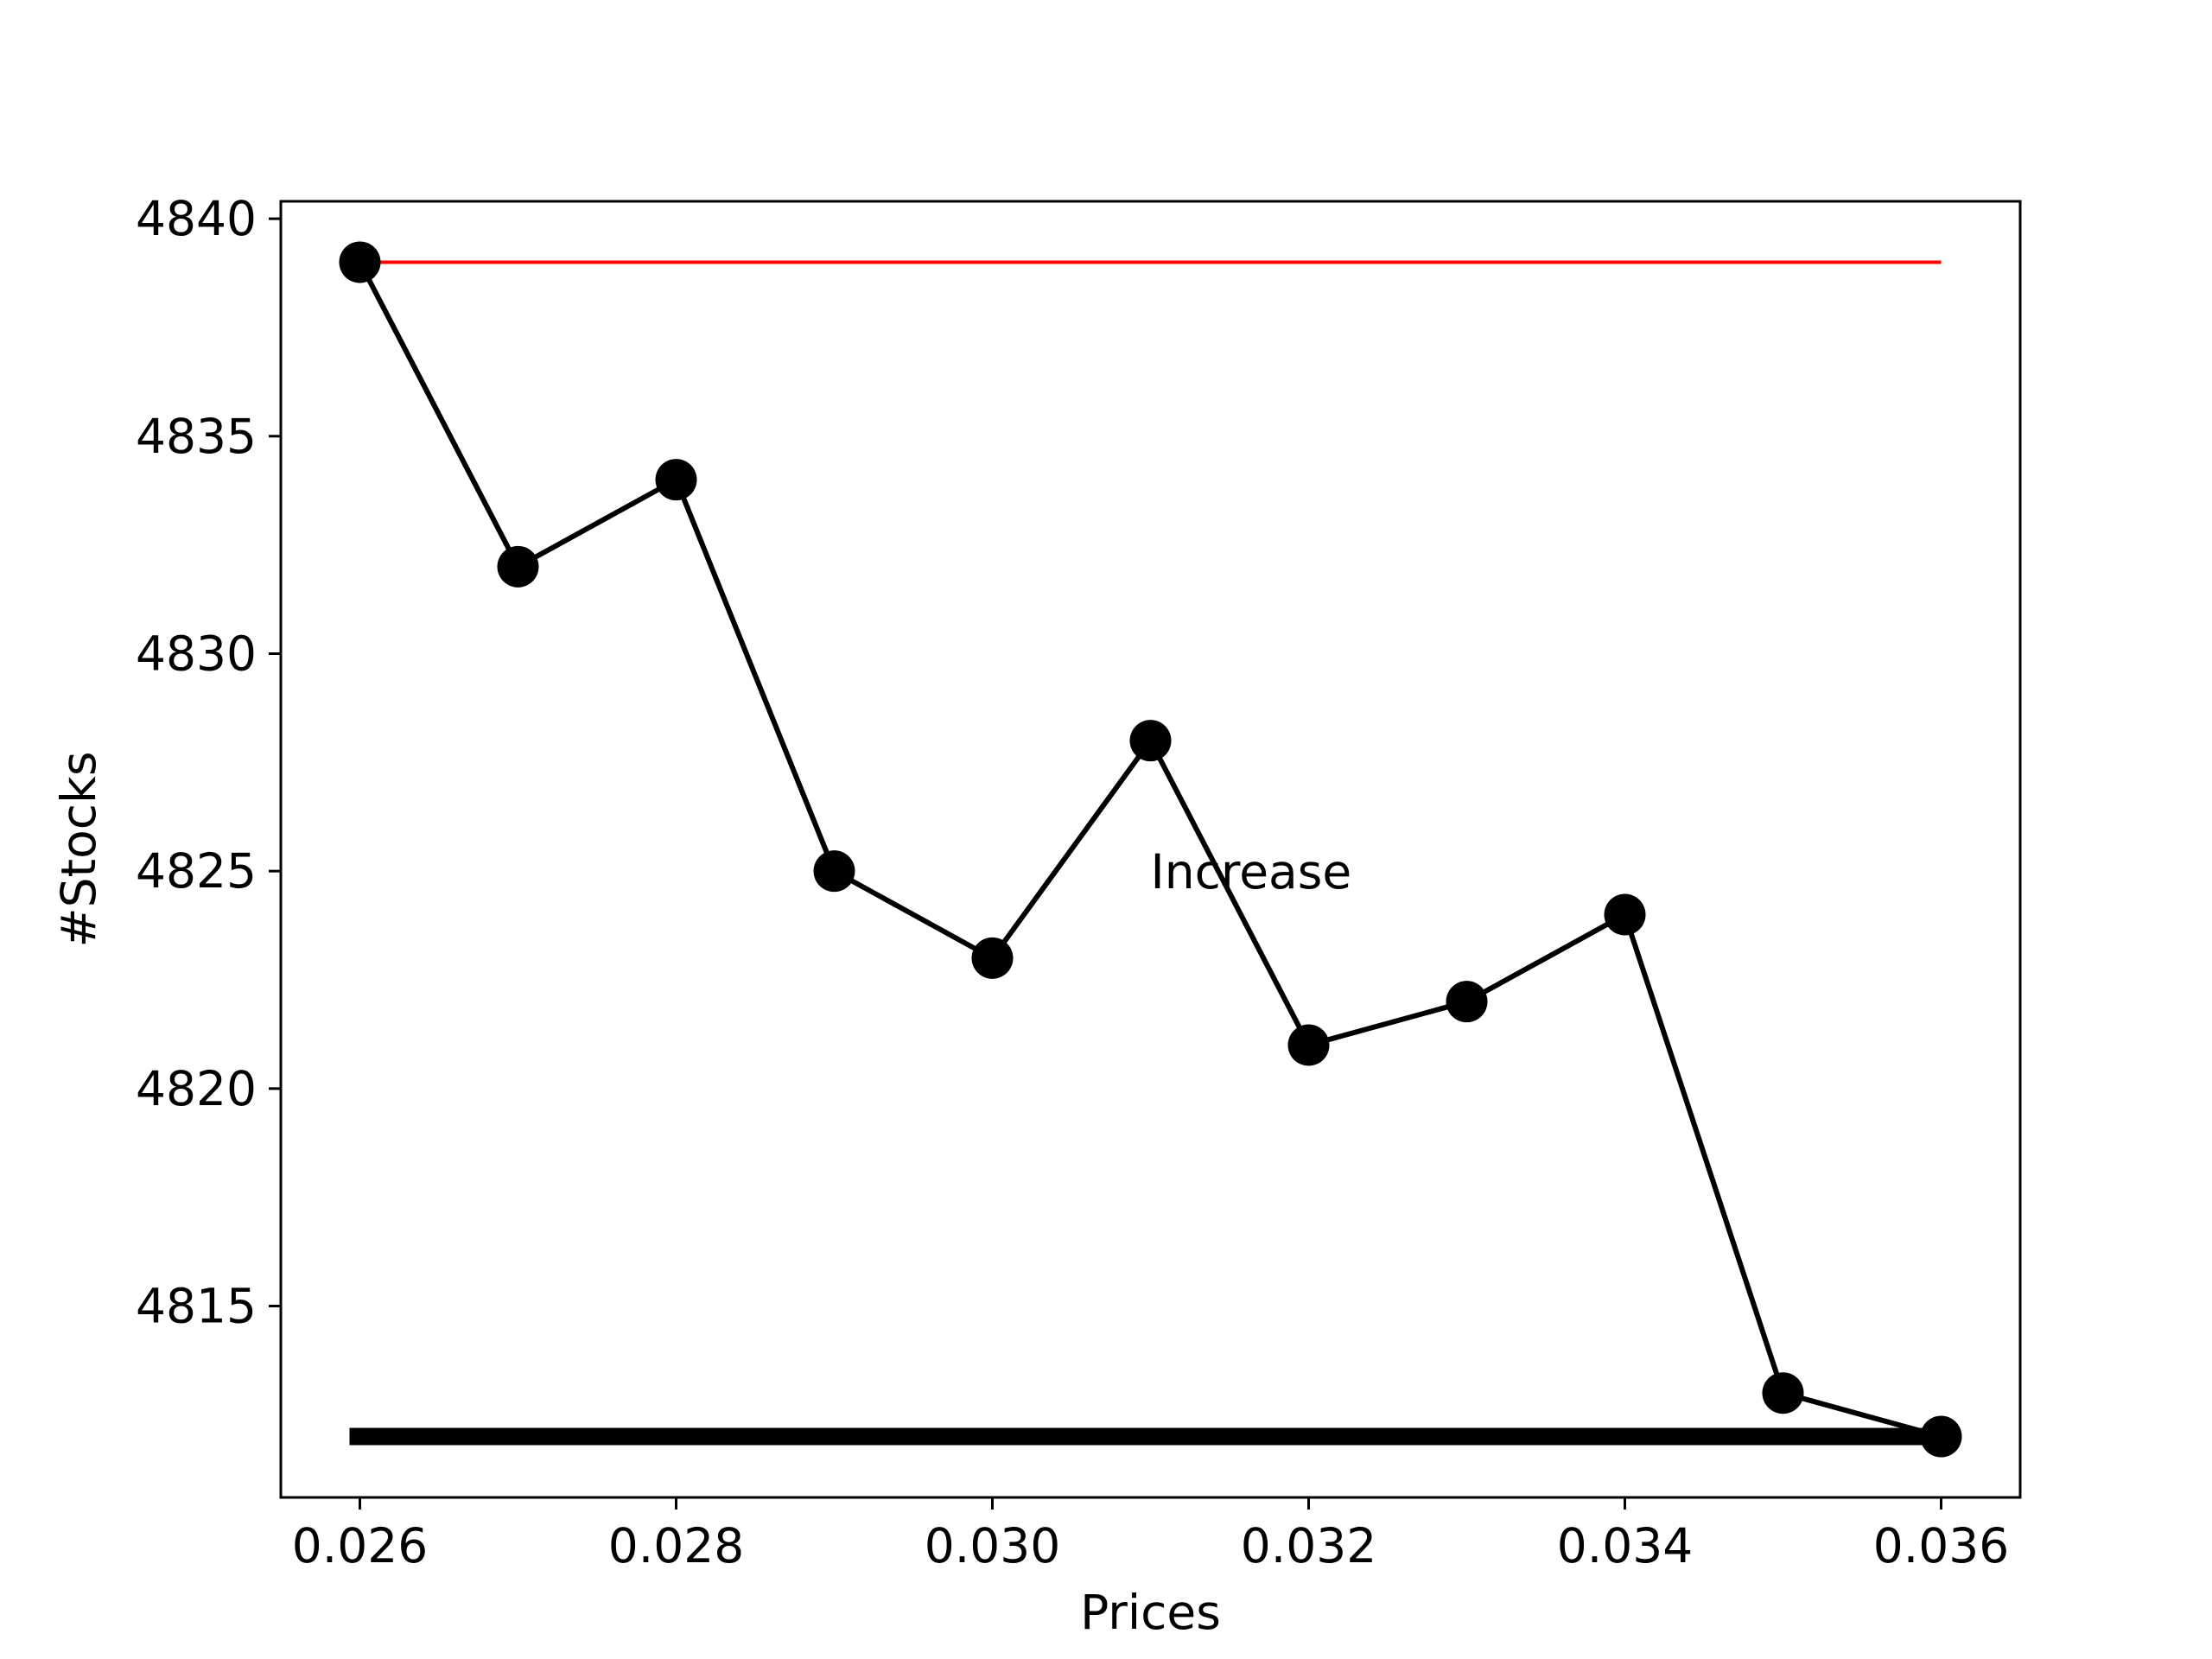  What do you see at coordinates (196, 218) in the screenshot?
I see `y-tick-label: 4840` at bounding box center [196, 218].